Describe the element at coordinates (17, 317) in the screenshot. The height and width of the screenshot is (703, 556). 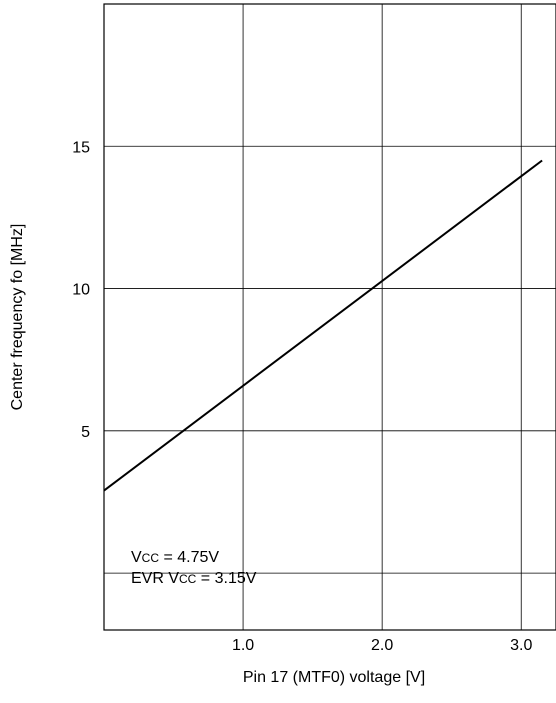
I see `y-axis-label: Center frequency fo [MHz]` at that location.